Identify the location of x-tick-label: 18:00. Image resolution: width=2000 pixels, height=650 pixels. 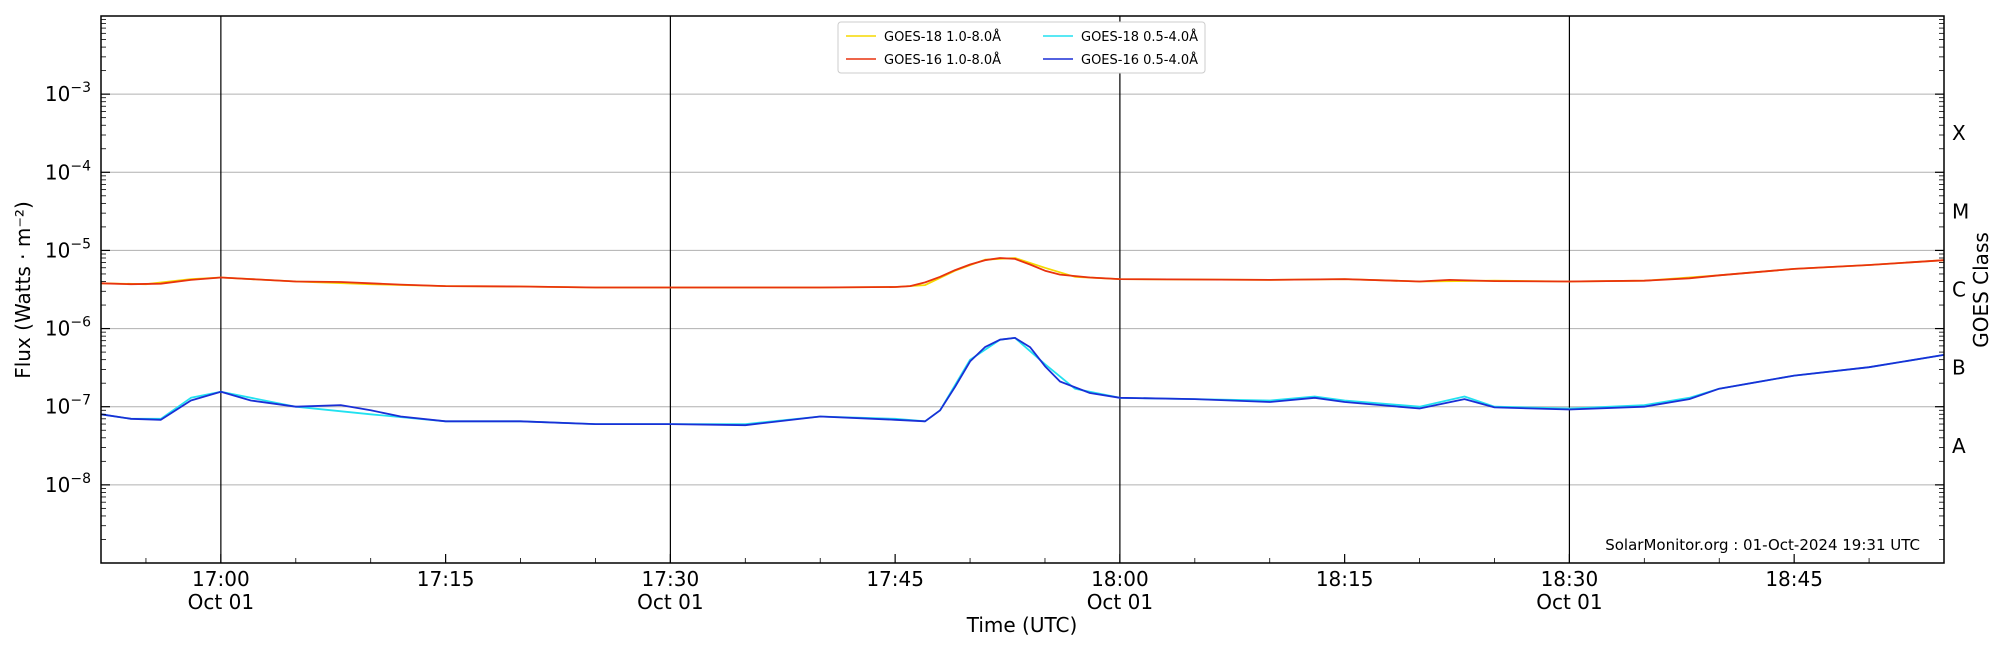
(1120, 579).